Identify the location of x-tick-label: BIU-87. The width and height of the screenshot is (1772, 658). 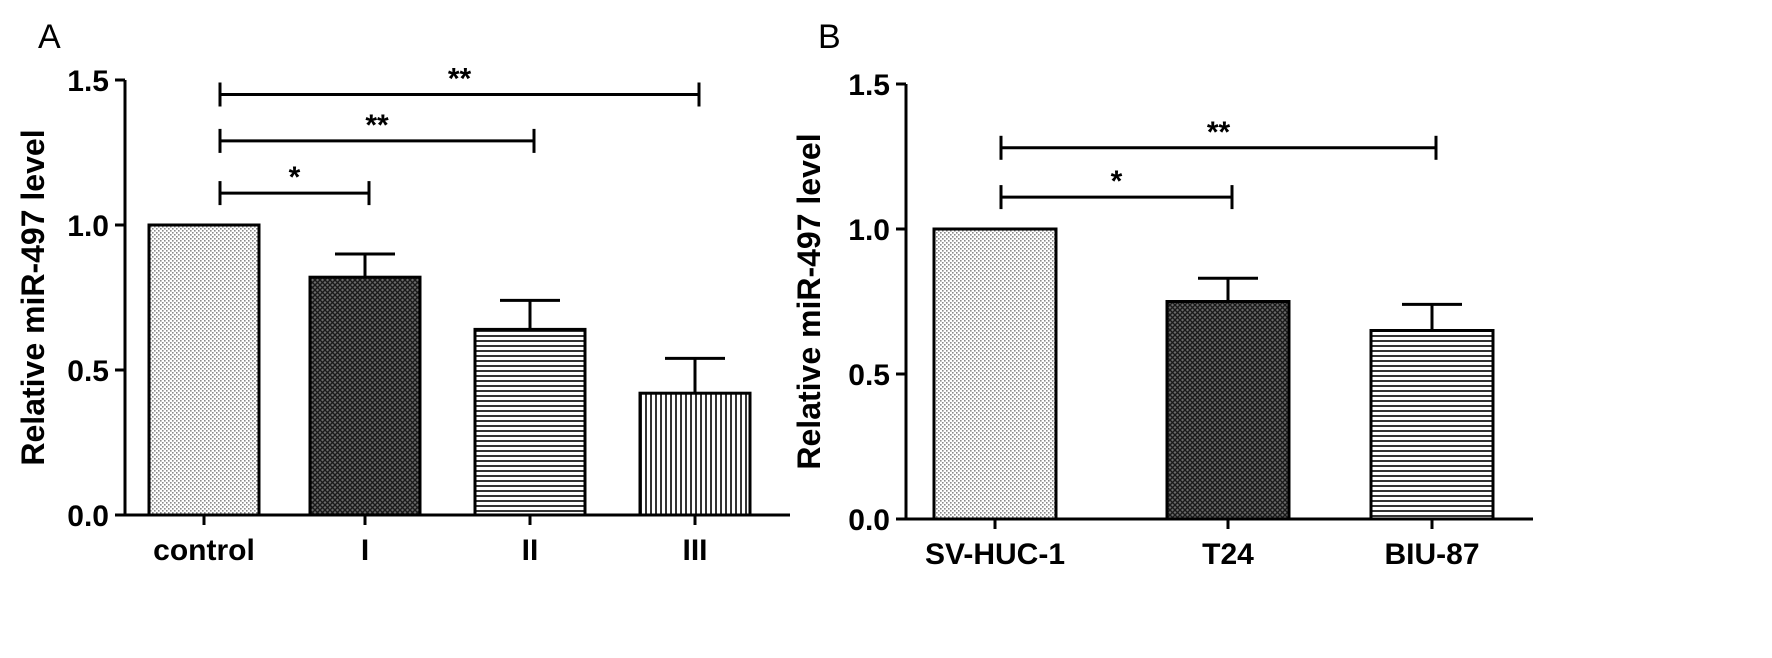
(1431, 554).